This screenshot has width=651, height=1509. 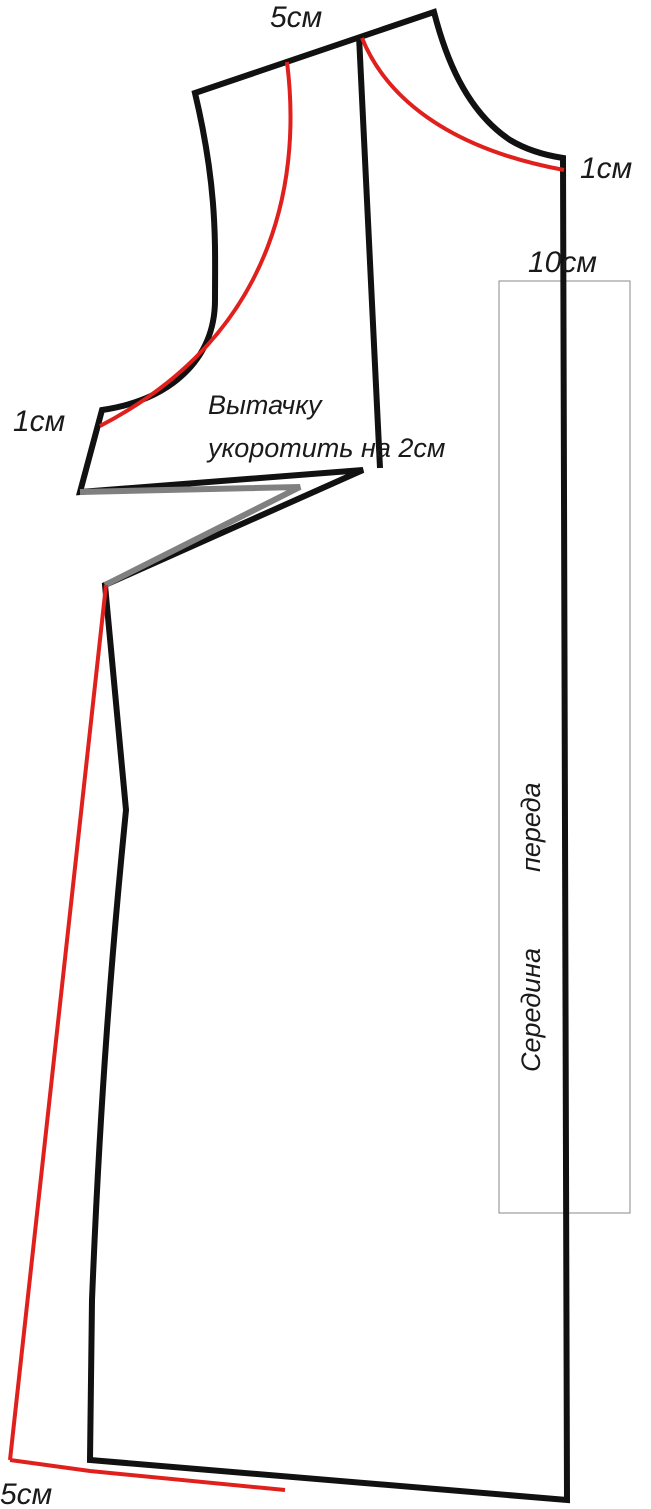 I want to click on label-hem: 5см, so click(x=26, y=1493).